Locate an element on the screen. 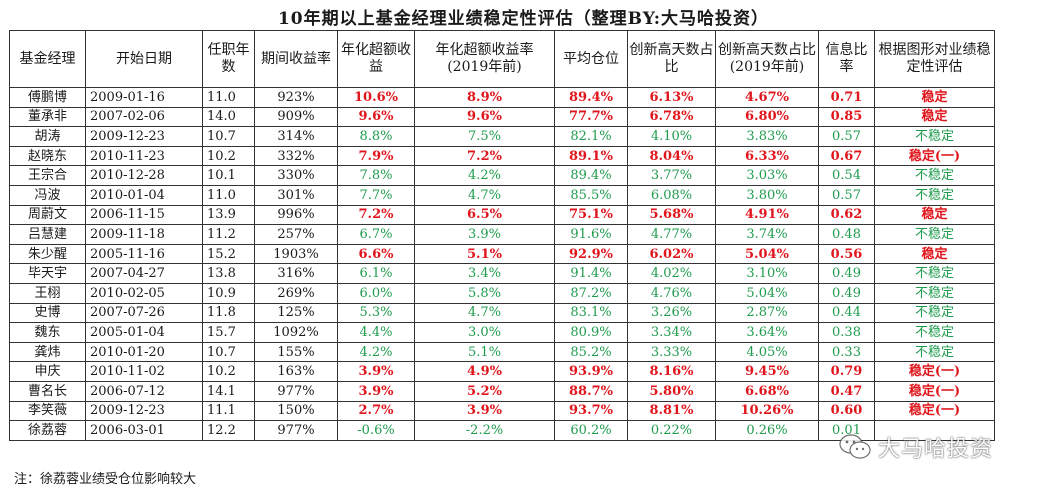 The image size is (1047, 495). annual-excess-cell: 7.7% is located at coordinates (376, 195).